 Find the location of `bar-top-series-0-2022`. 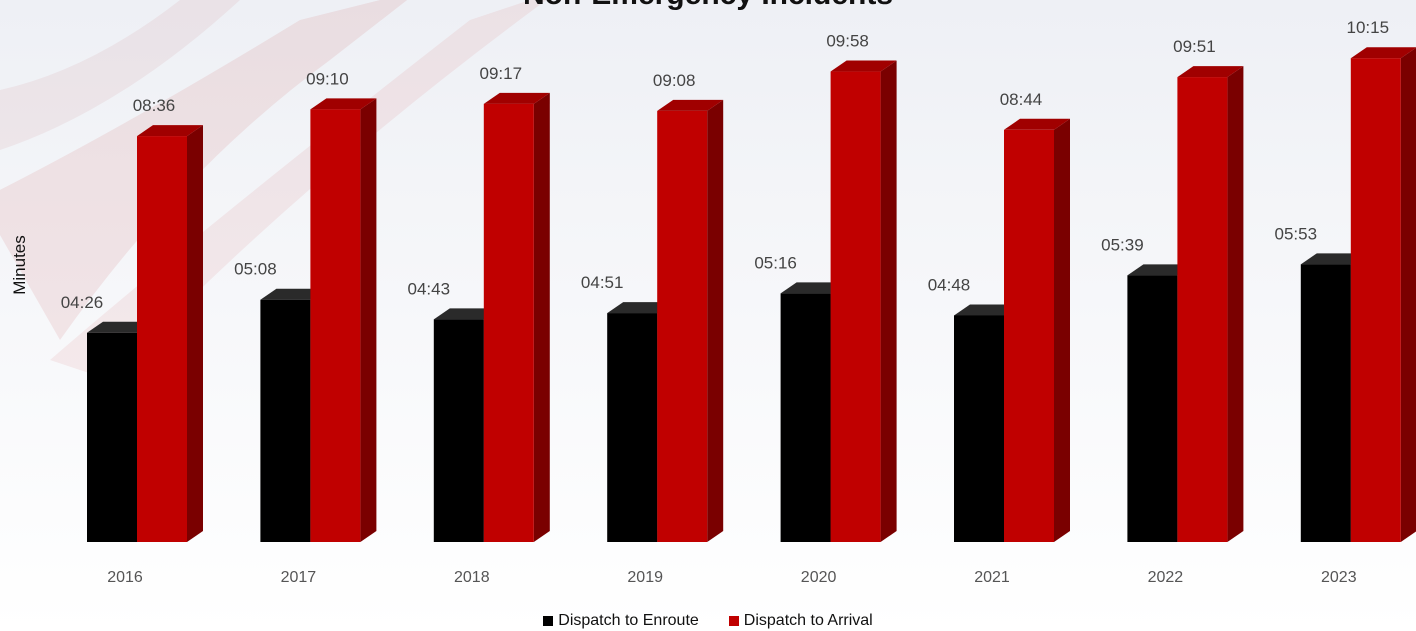

bar-top-series-0-2022 is located at coordinates (1160, 270).